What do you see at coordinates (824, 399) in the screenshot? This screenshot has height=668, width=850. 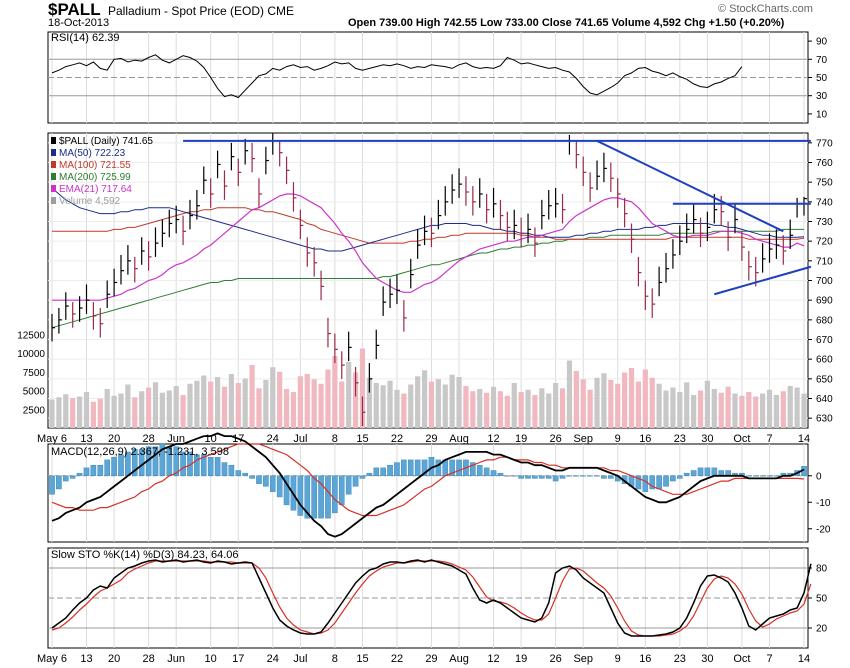 I see `axis-tick-label: 640` at bounding box center [824, 399].